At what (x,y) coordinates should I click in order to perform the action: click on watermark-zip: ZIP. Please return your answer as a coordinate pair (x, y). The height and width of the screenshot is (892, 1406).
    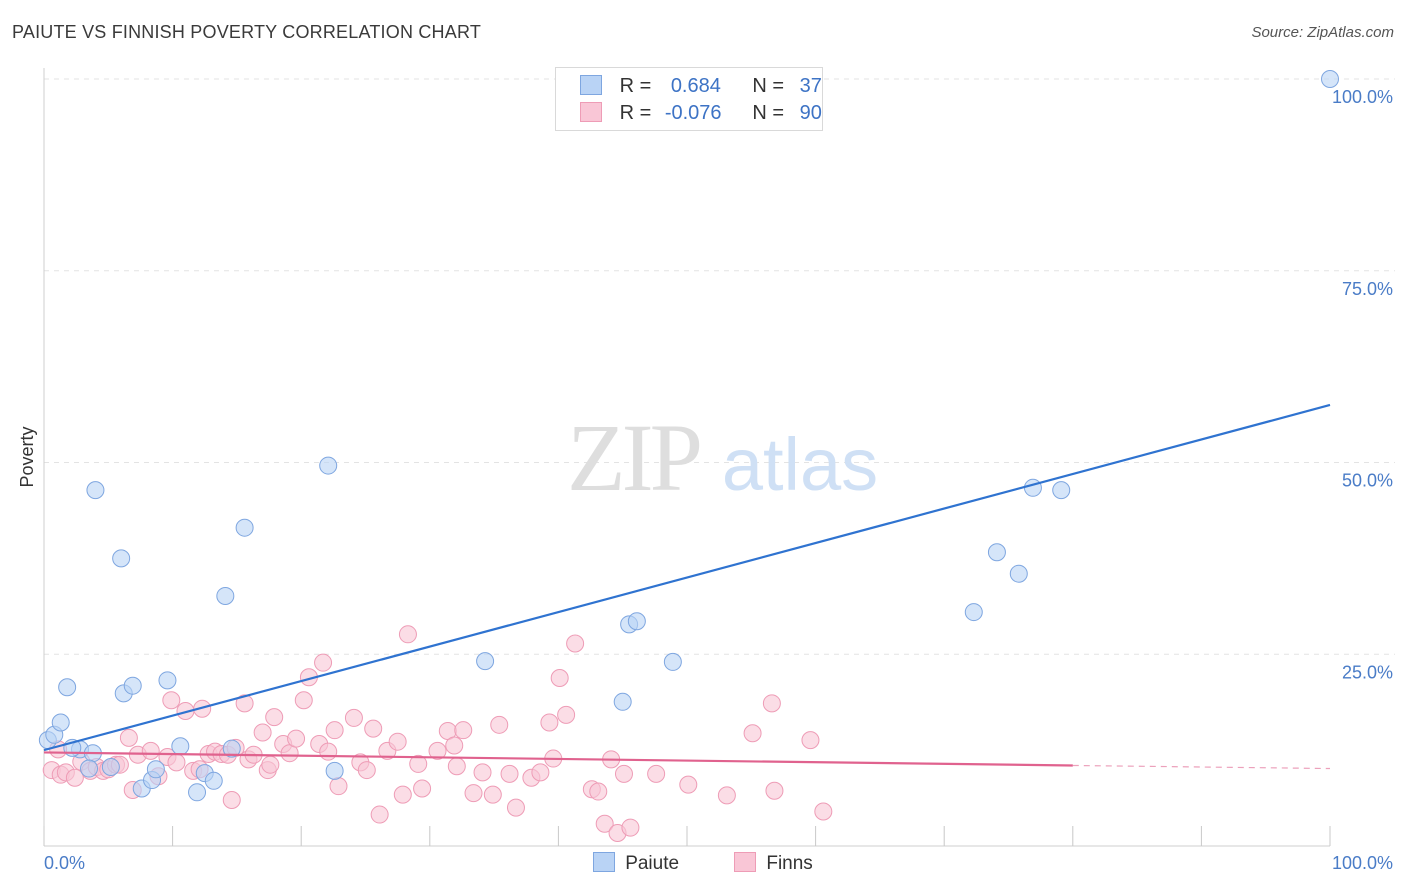
    Looking at the image, I should click on (633, 457).